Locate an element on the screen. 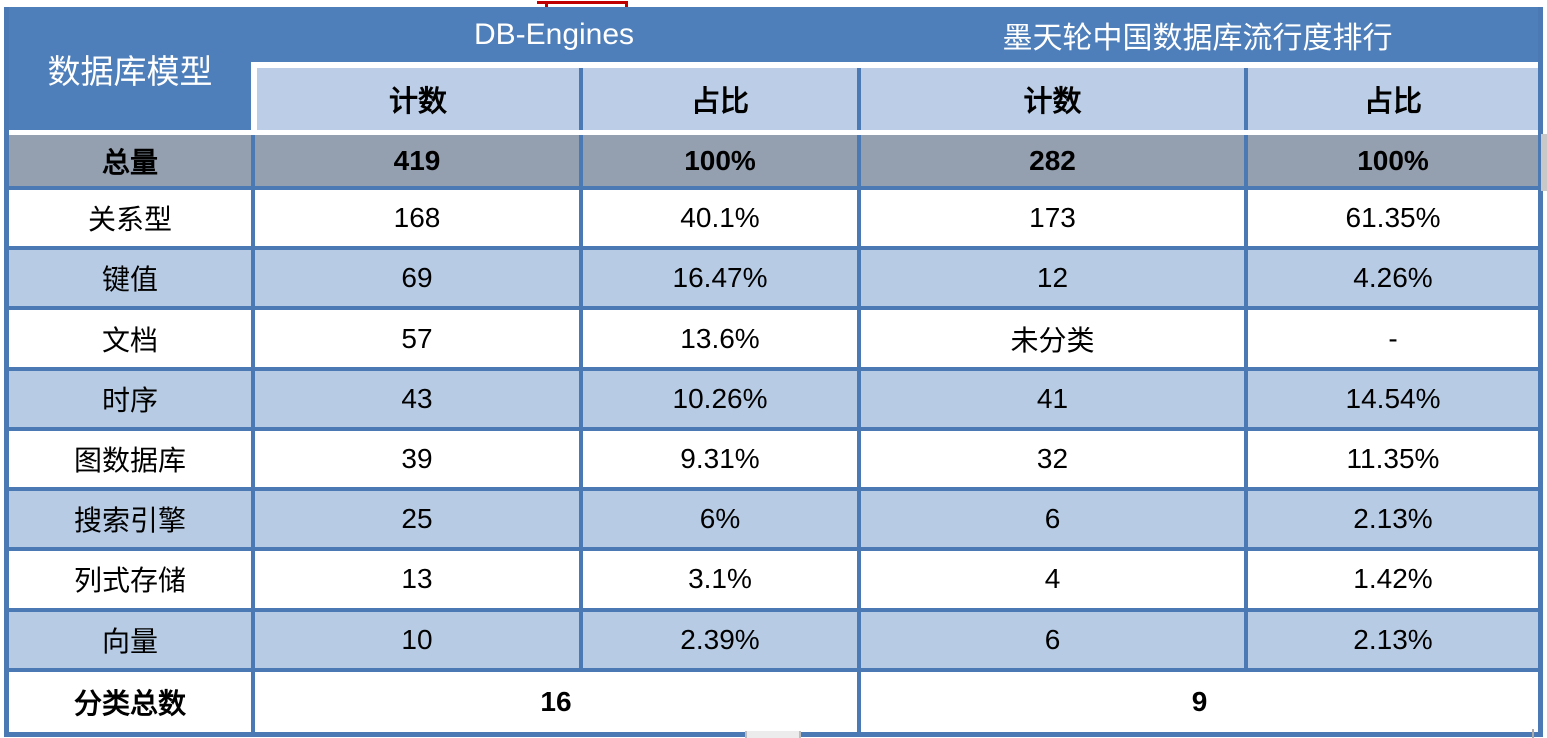 This screenshot has width=1547, height=738. subheader-share-db-engines: 占比 is located at coordinates (718, 99).